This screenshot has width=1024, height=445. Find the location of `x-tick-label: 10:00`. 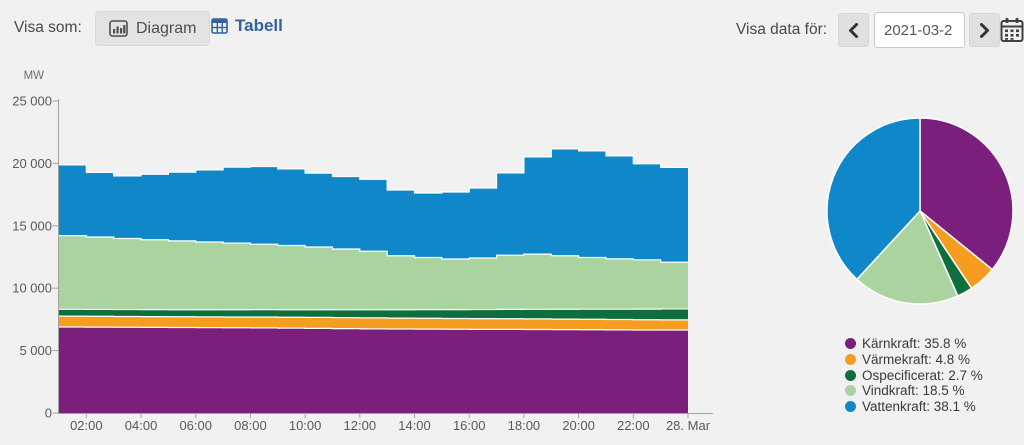

x-tick-label: 10:00 is located at coordinates (305, 425).